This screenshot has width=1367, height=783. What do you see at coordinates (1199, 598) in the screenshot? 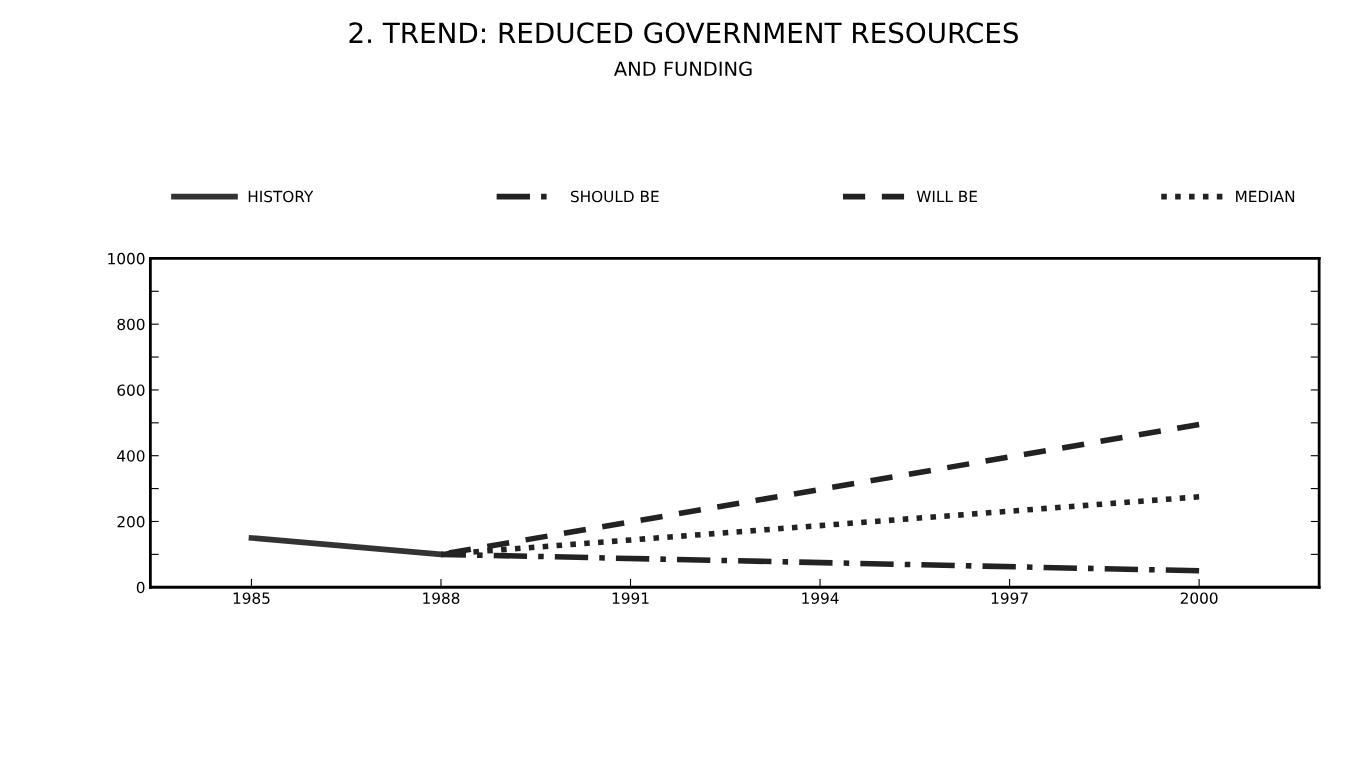
I see `x-tick-label: 2000` at bounding box center [1199, 598].